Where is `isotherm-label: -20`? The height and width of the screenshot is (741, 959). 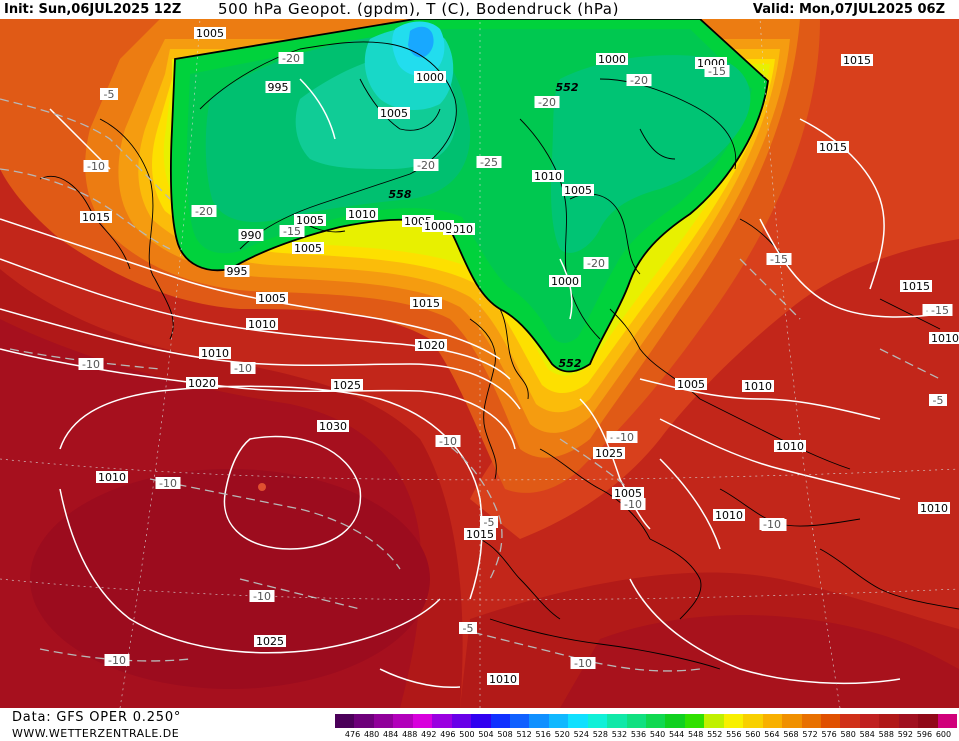
isotherm-label: -20 is located at coordinates (547, 102).